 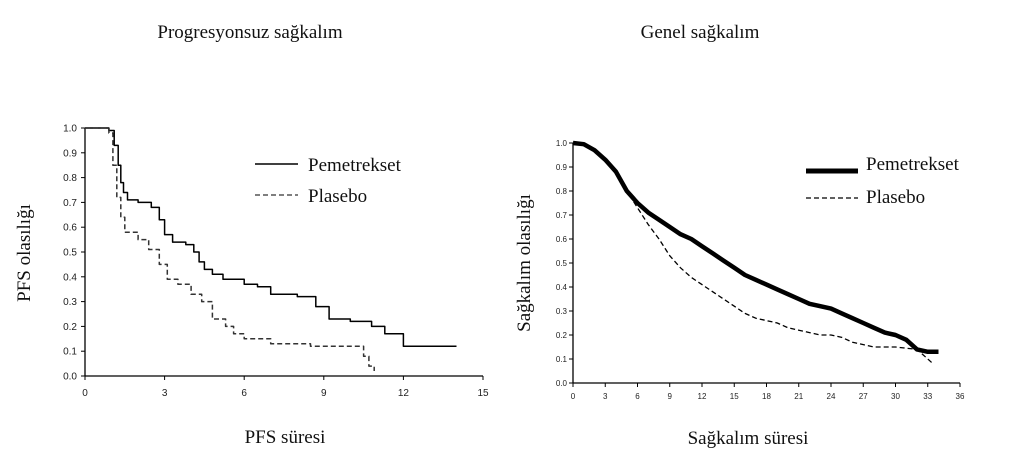 I want to click on os-x-tick-label: 21, so click(x=798, y=396).